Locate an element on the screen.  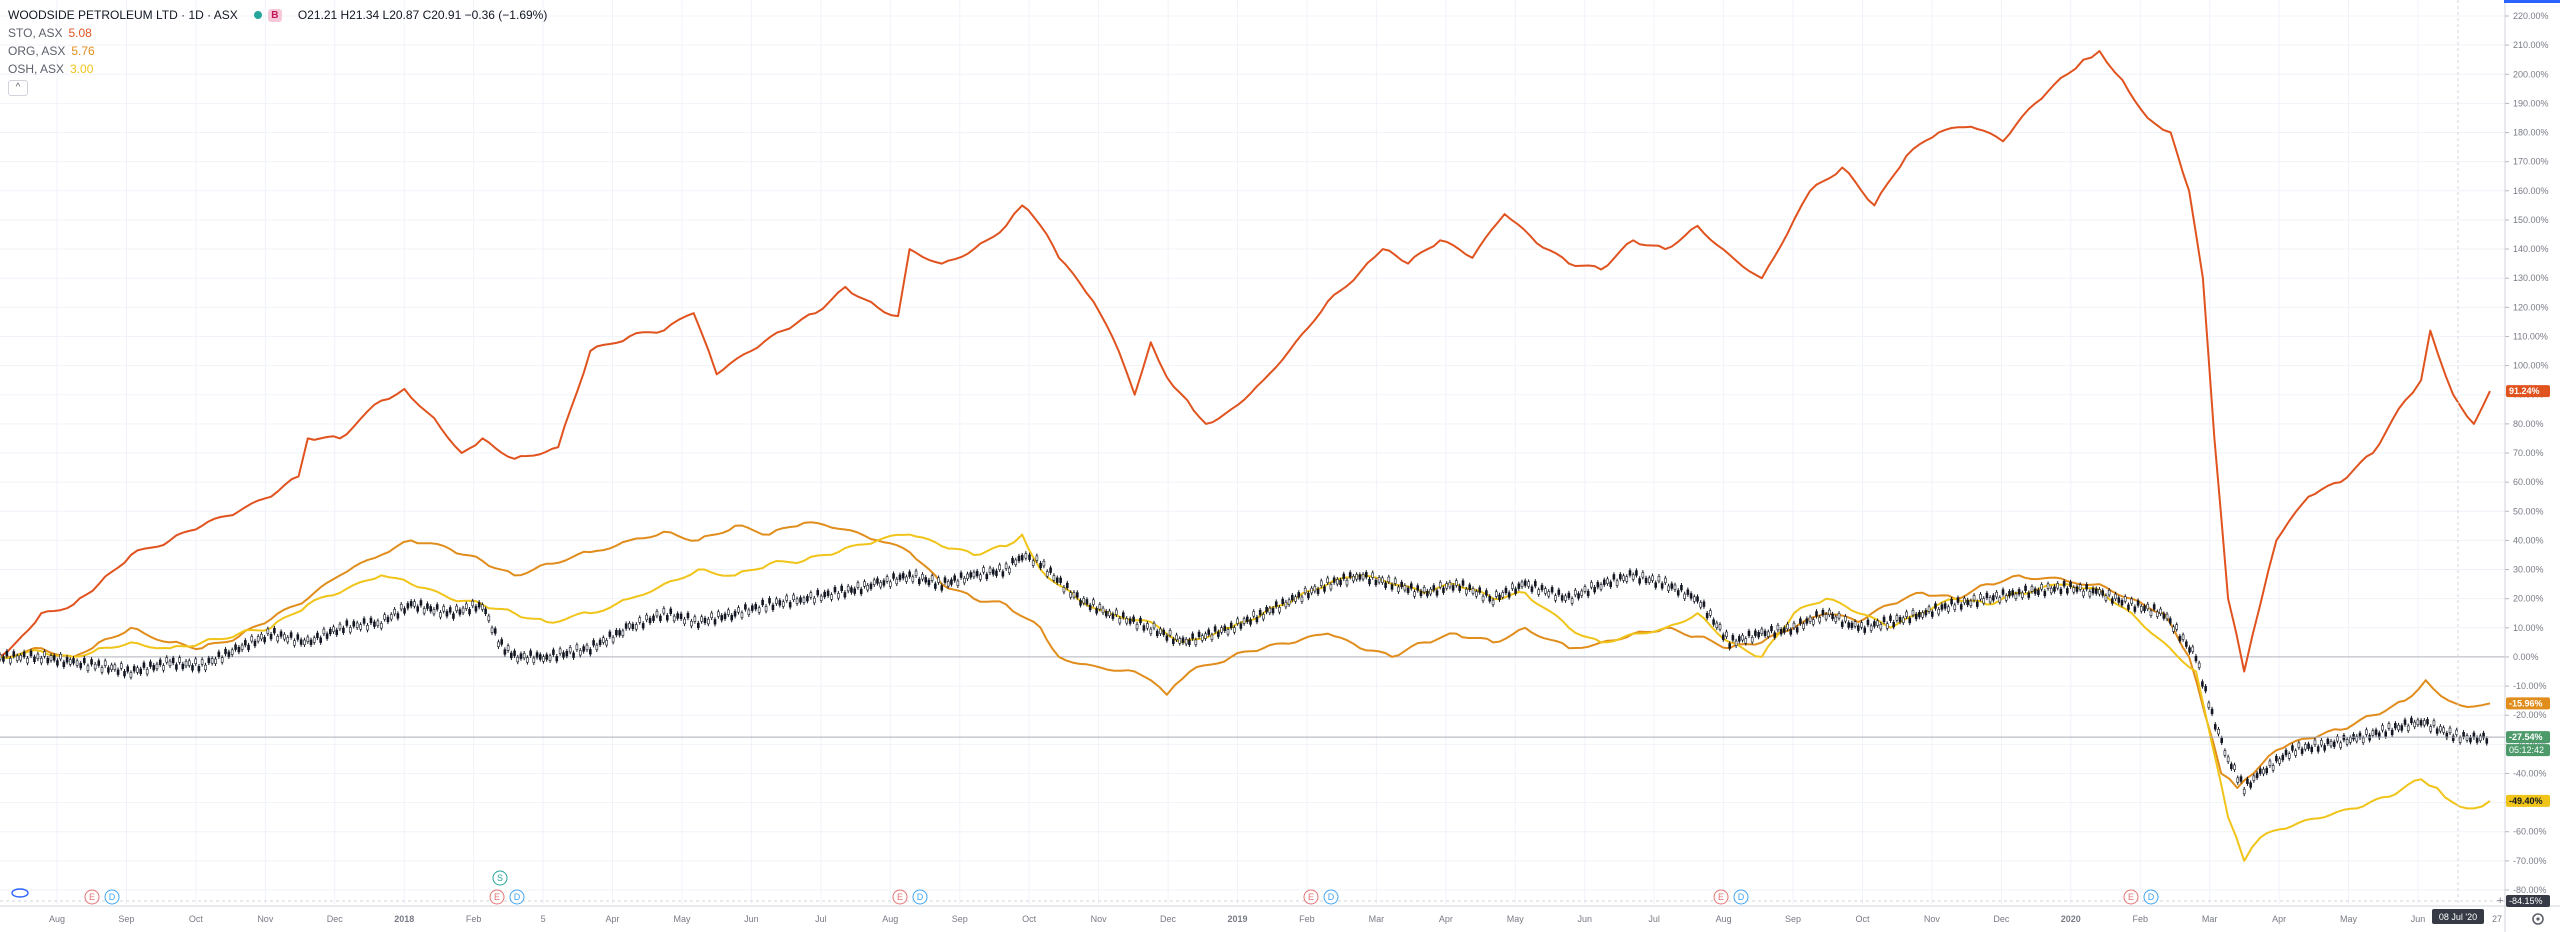
badge-icon: B is located at coordinates (274, 15).